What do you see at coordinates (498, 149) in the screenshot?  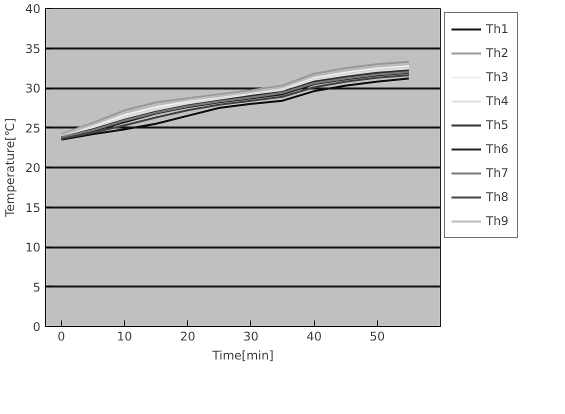 I see `legend-label: Th6` at bounding box center [498, 149].